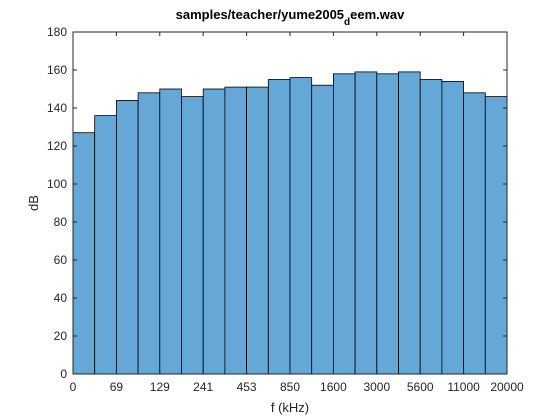  I want to click on chart-title-main: samples/teacher/yume2005, so click(260, 14).